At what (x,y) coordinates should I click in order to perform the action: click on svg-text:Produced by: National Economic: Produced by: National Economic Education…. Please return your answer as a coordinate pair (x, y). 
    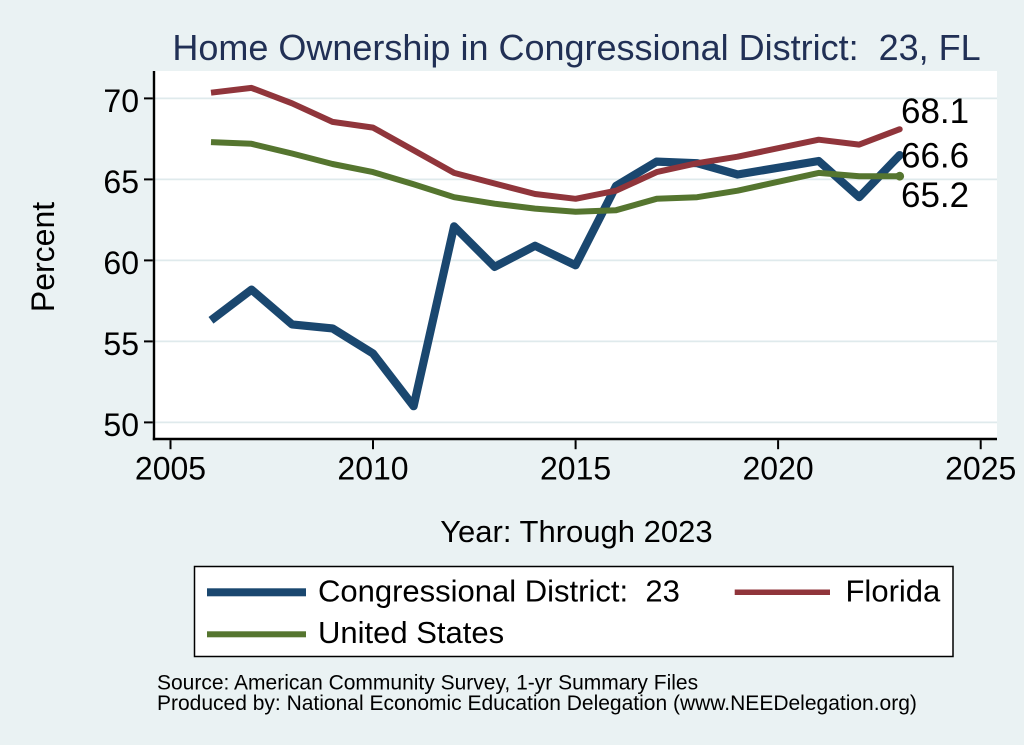
    Looking at the image, I should click on (537, 703).